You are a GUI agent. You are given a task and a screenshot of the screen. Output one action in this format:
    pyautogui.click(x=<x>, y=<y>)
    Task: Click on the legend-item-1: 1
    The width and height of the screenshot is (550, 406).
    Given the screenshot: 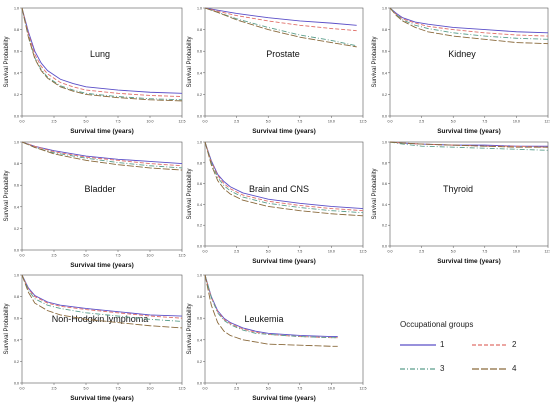 What is the action you would take?
    pyautogui.click(x=435, y=345)
    